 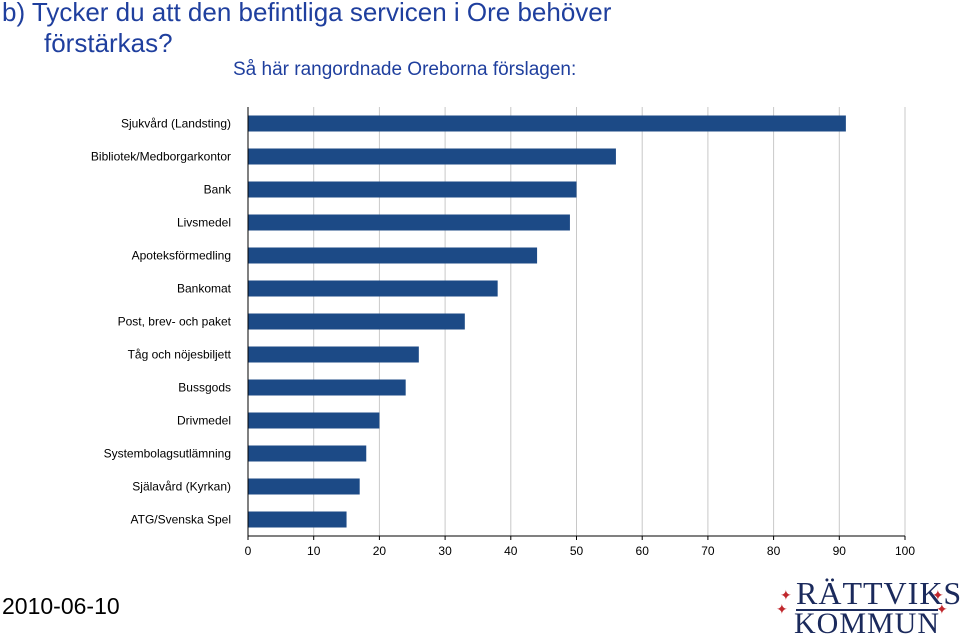 I want to click on category-label: Bibliotek/Medborgarkontor, so click(x=161, y=157).